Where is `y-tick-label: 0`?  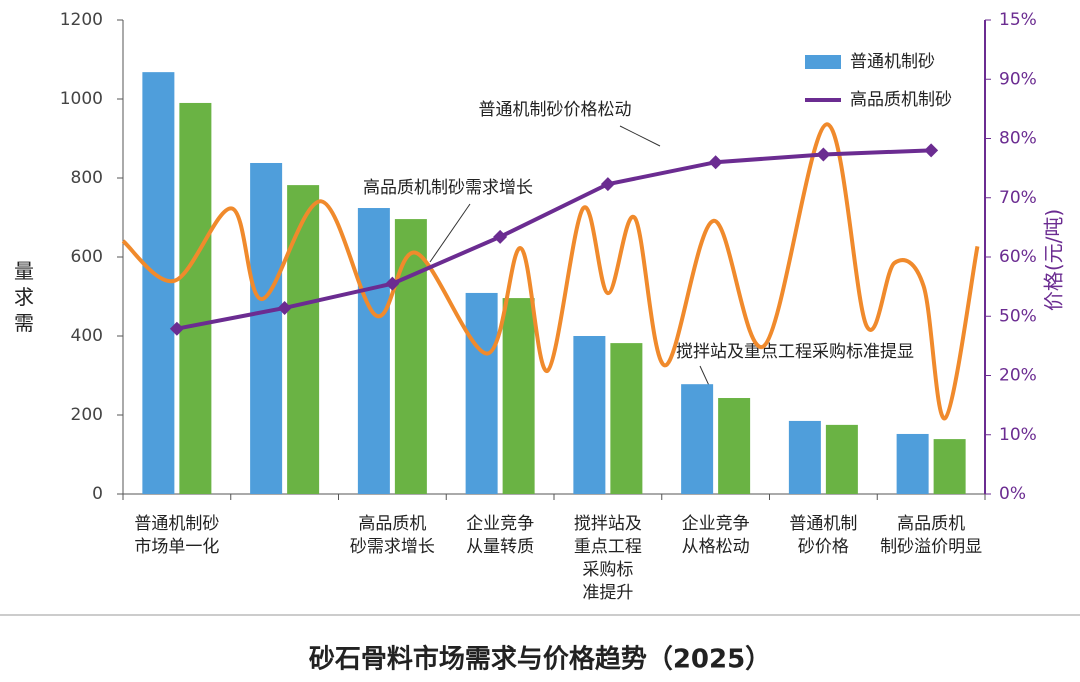 y-tick-label: 0 is located at coordinates (97, 494).